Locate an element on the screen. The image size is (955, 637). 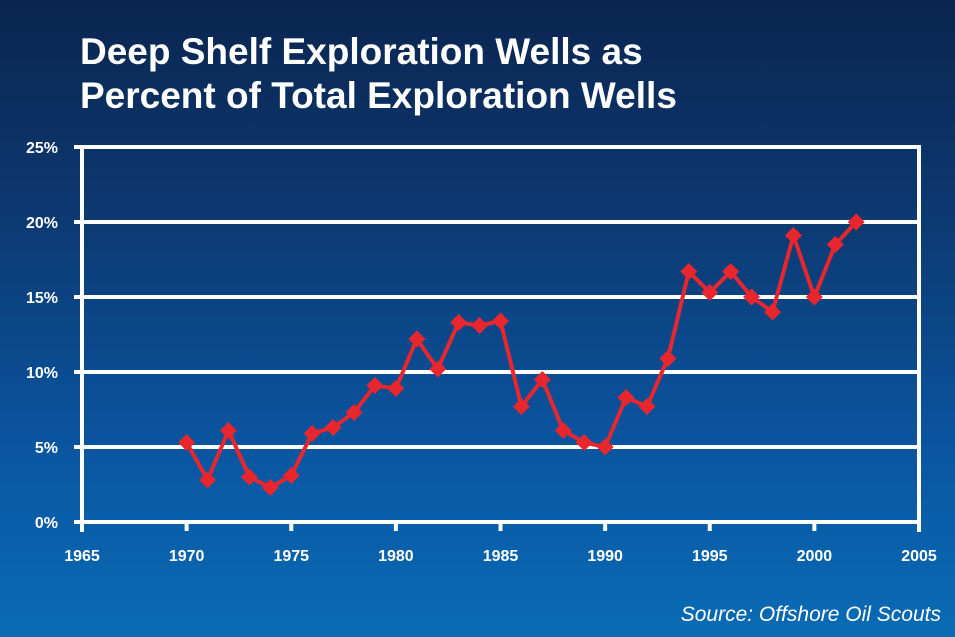
y-axis-ticks: 0% 5% 10% 15% 20% 25% is located at coordinates (42, 336).